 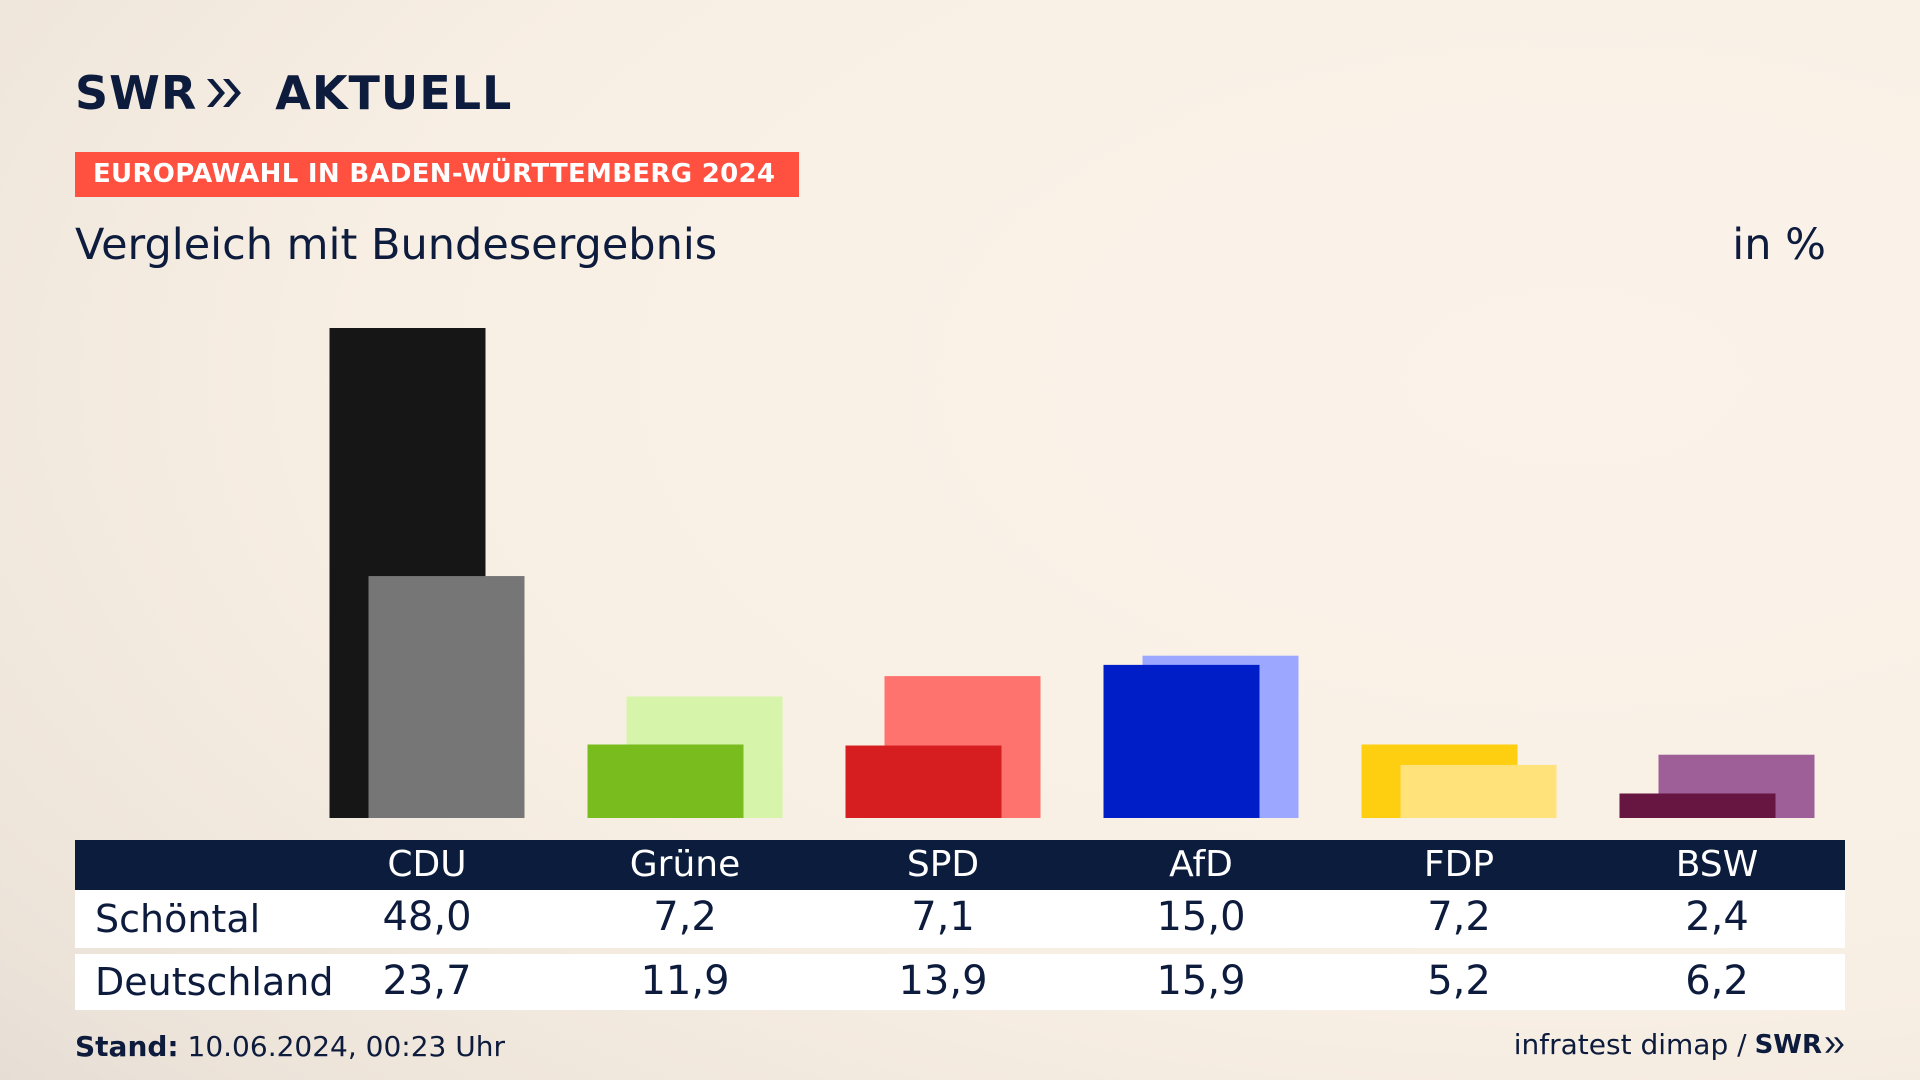 What do you see at coordinates (1459, 981) in the screenshot?
I see `table-cell-value: 5,2` at bounding box center [1459, 981].